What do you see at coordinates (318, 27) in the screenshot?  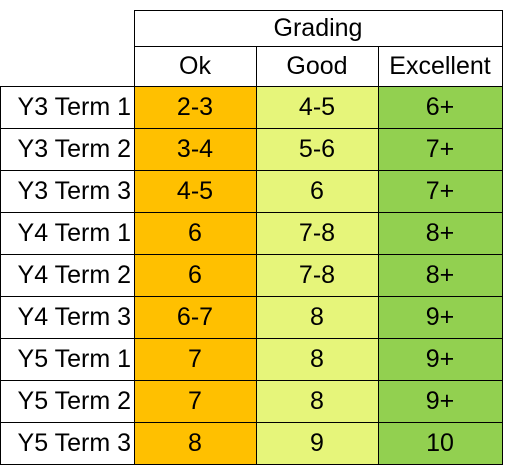 I see `grading-header: Grading` at bounding box center [318, 27].